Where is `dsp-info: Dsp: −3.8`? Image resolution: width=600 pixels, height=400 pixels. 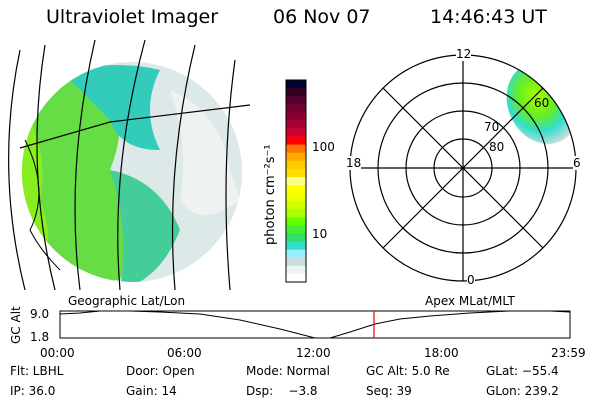
dsp-info: Dsp: −3.8 is located at coordinates (282, 391).